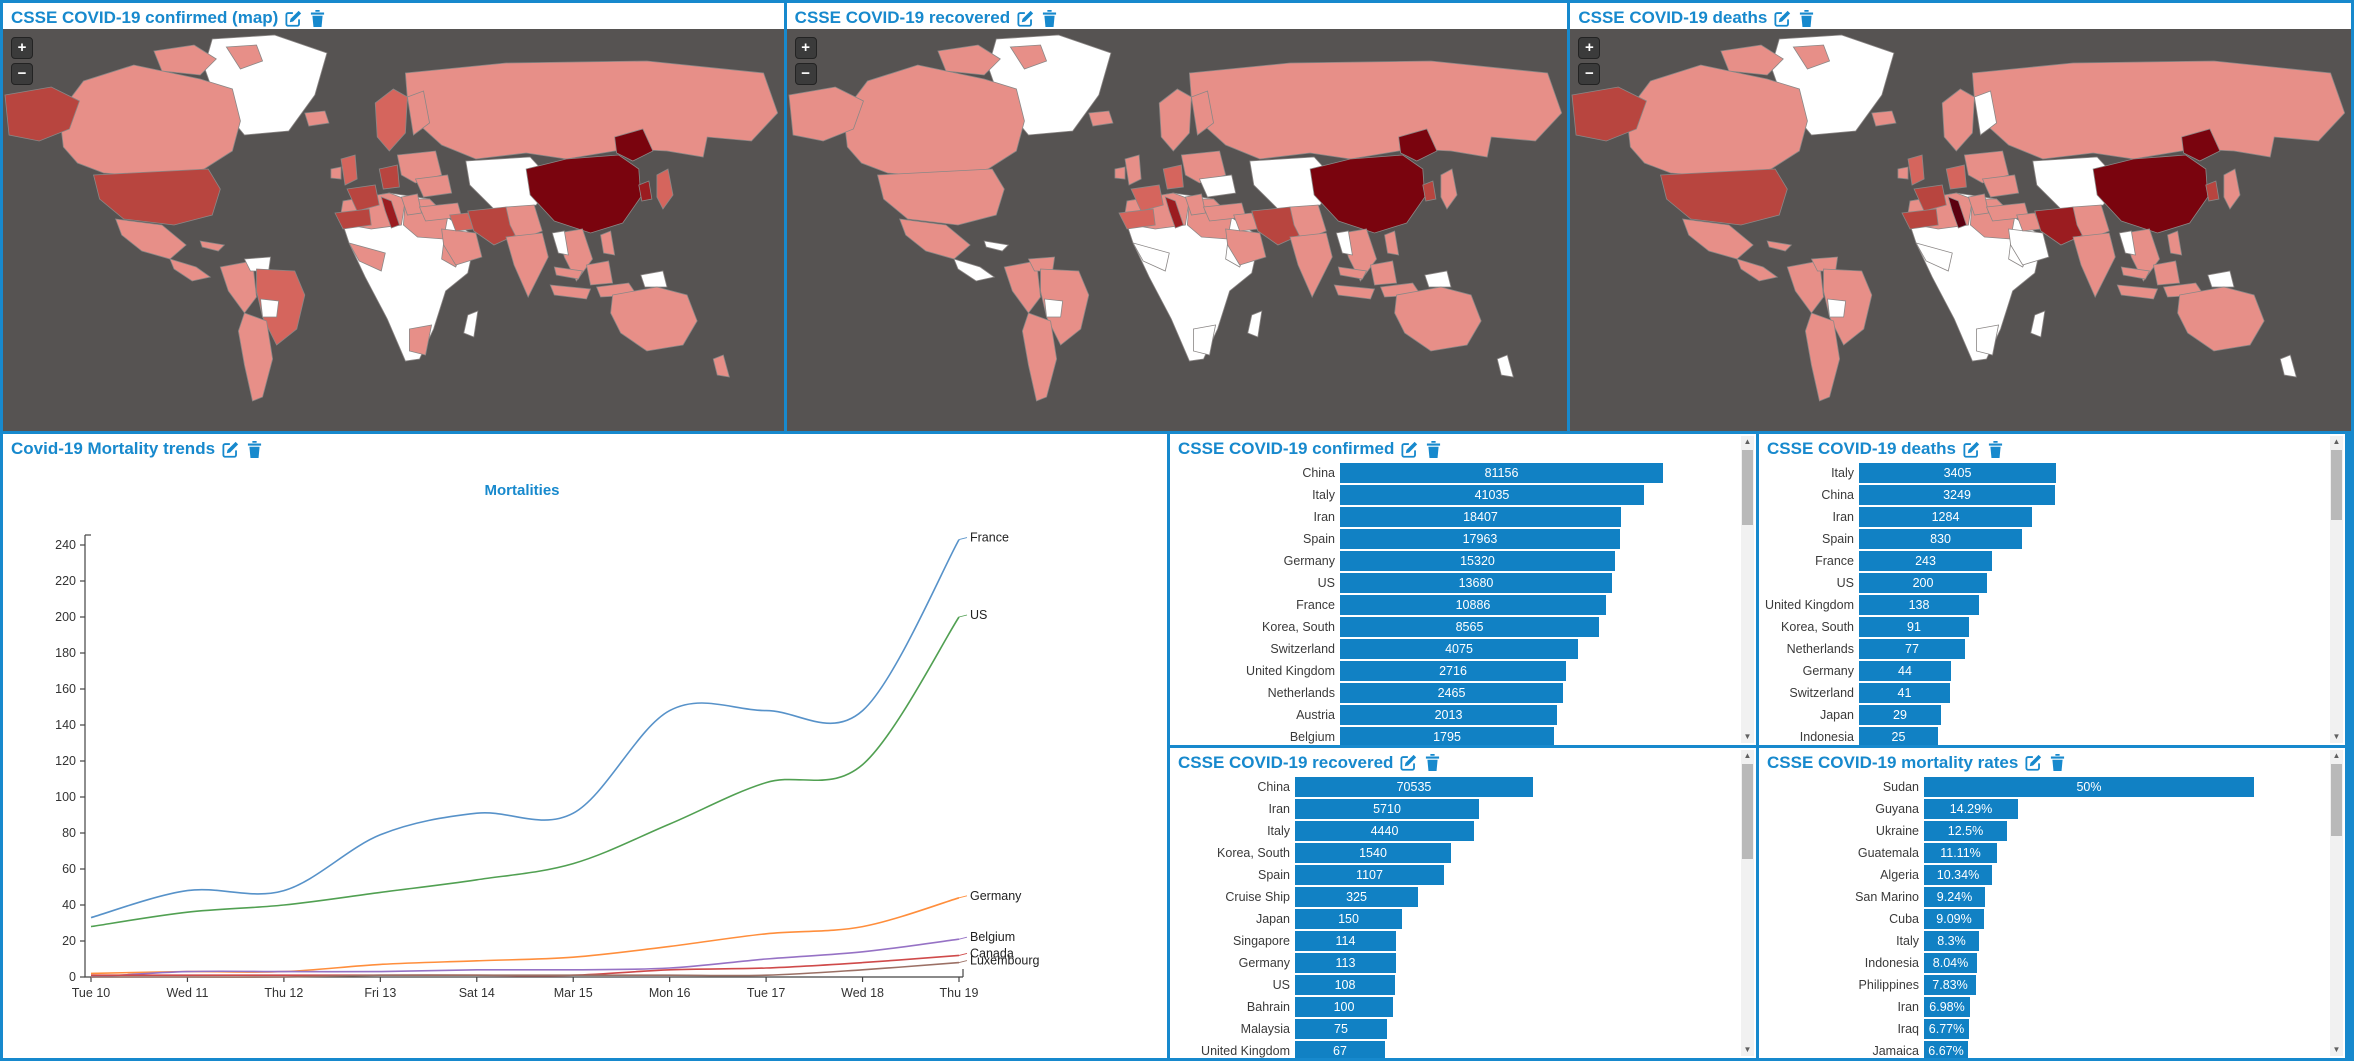 The width and height of the screenshot is (2354, 1063). I want to click on world-map-confirmed: + −, so click(393, 230).